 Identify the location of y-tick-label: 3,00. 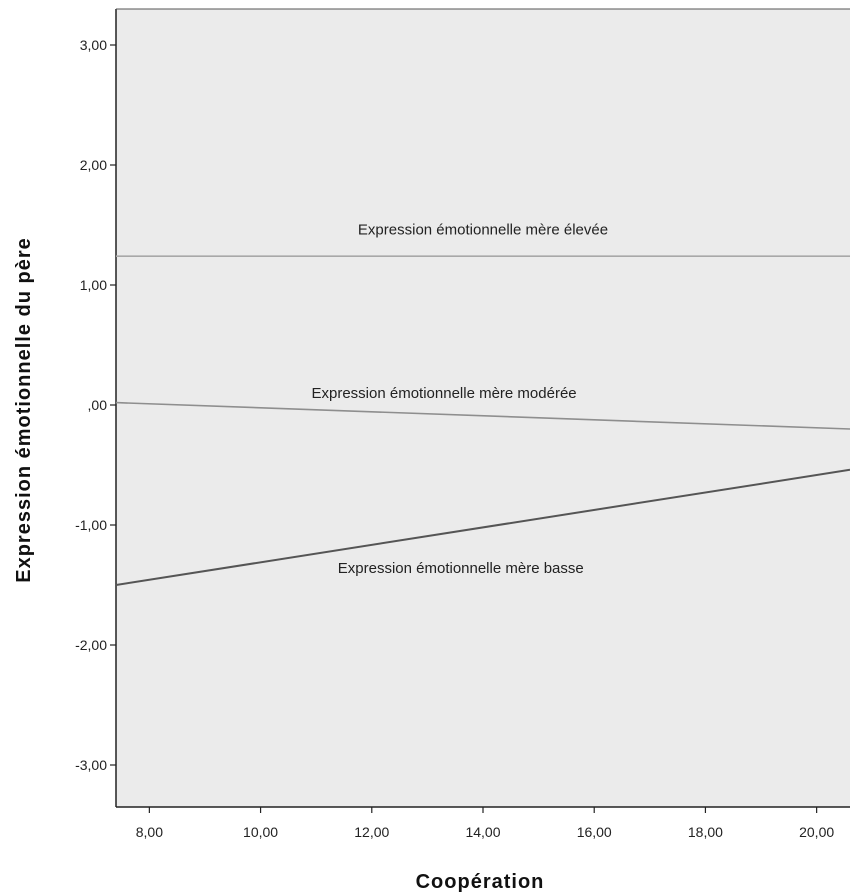
(93, 45).